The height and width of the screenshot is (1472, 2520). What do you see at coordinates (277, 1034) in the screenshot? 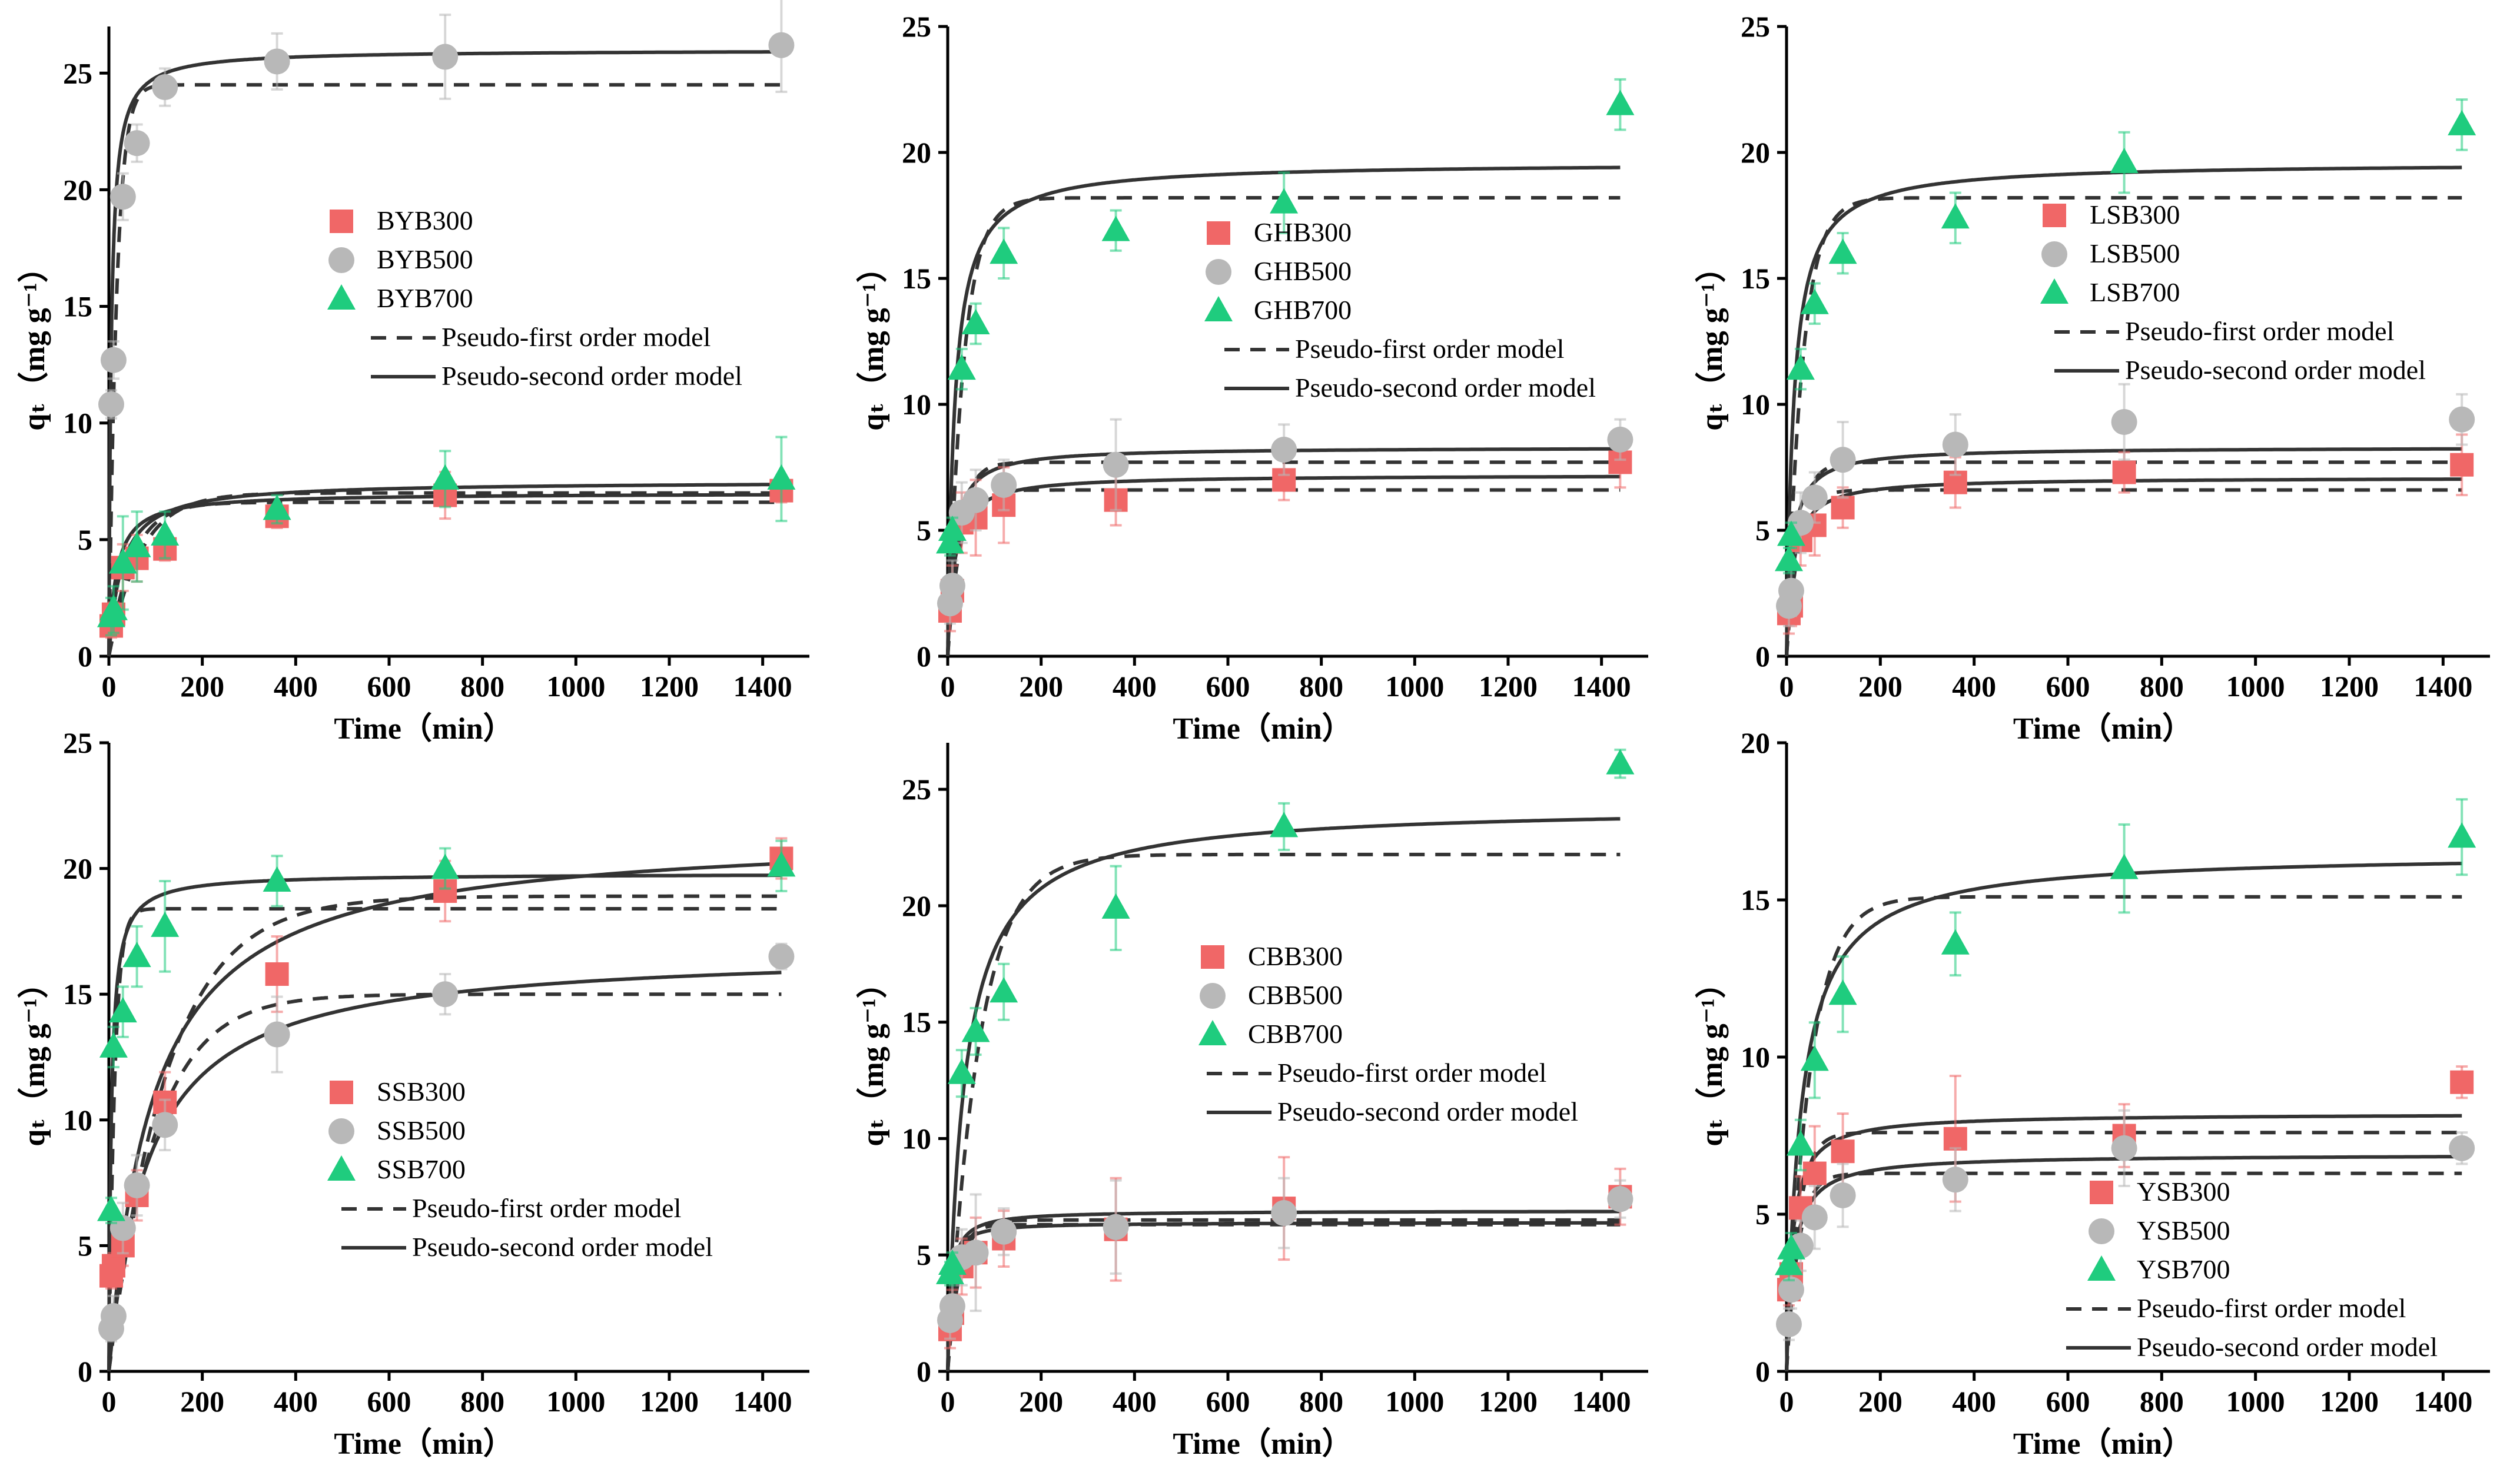
I see `data-point-ssb500` at bounding box center [277, 1034].